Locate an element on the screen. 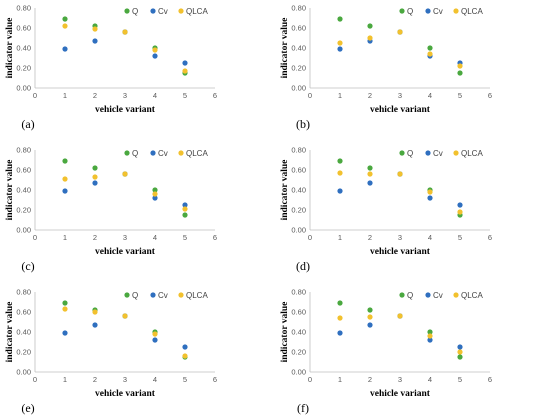  y-axis-title: indicator value is located at coordinates (285, 48).